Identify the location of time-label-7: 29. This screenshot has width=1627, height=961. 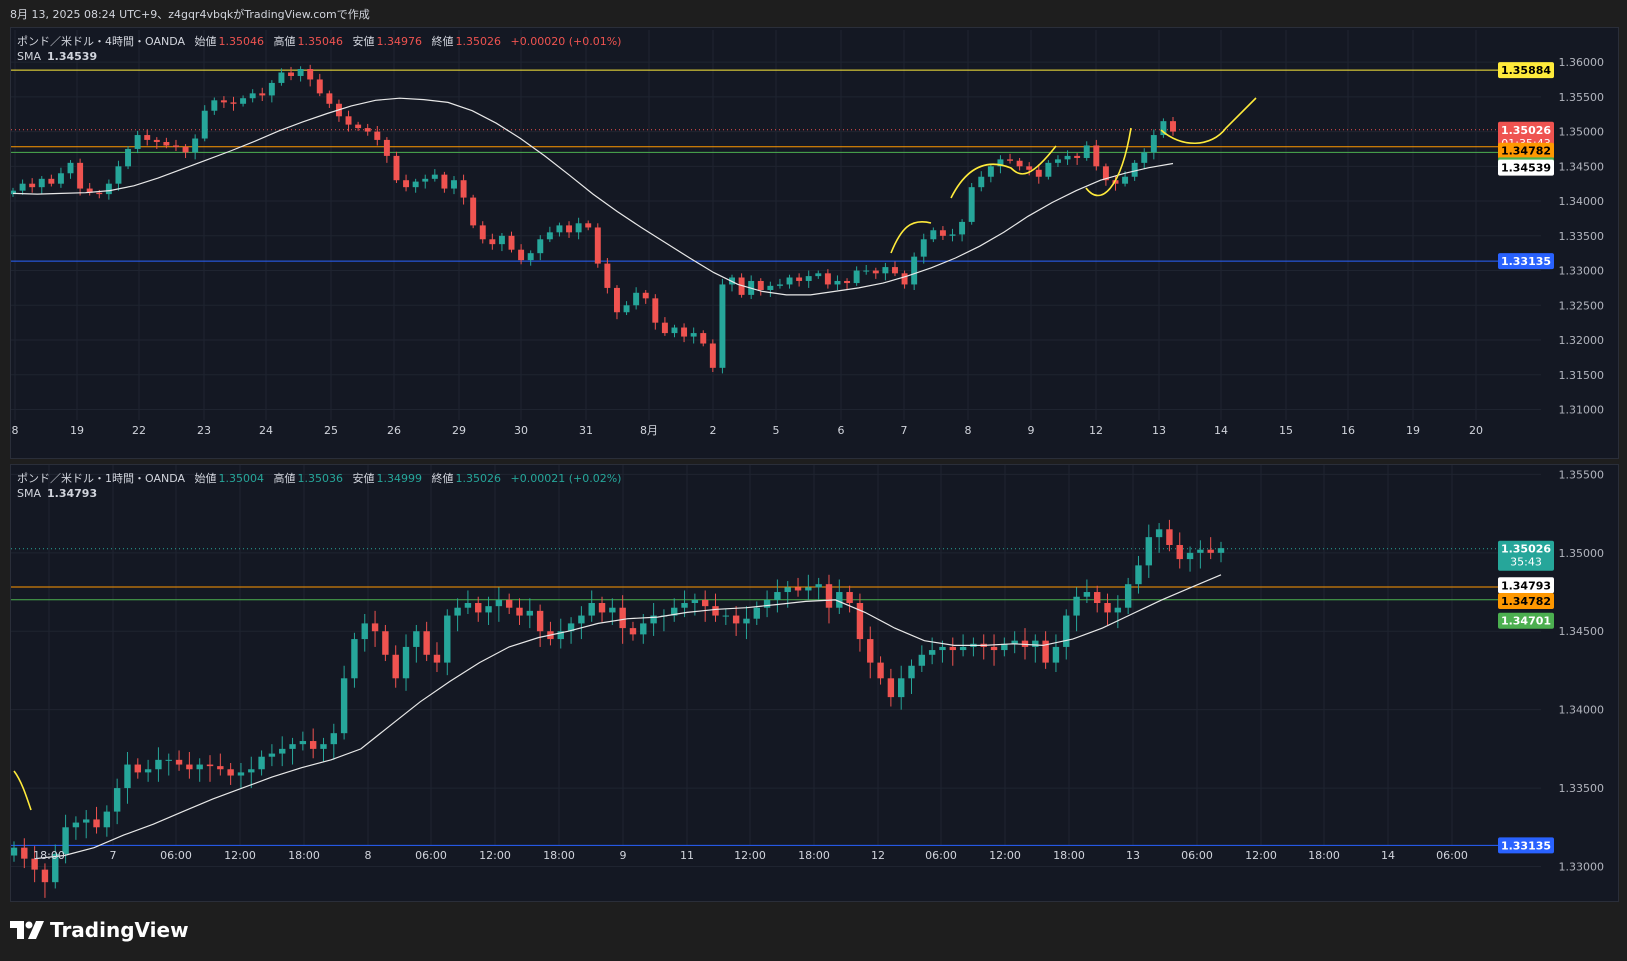
(459, 430).